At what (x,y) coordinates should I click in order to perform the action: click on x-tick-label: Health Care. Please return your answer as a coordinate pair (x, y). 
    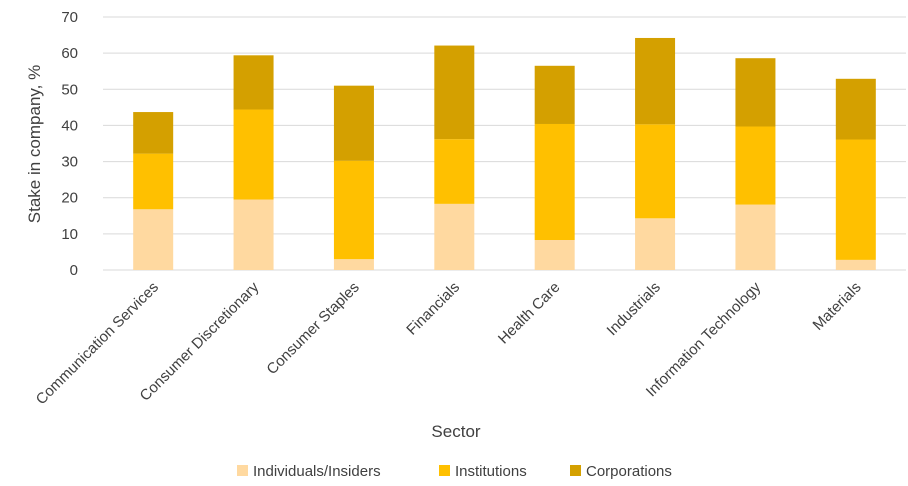
    Looking at the image, I should click on (529, 313).